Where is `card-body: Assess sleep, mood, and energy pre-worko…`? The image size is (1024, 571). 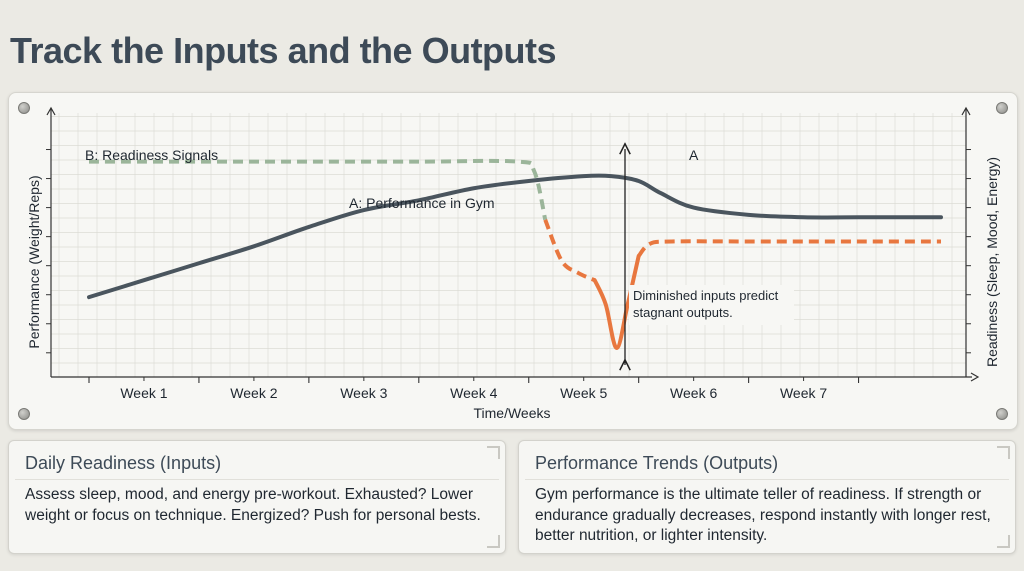 card-body: Assess sleep, mood, and energy pre-worko… is located at coordinates (253, 505).